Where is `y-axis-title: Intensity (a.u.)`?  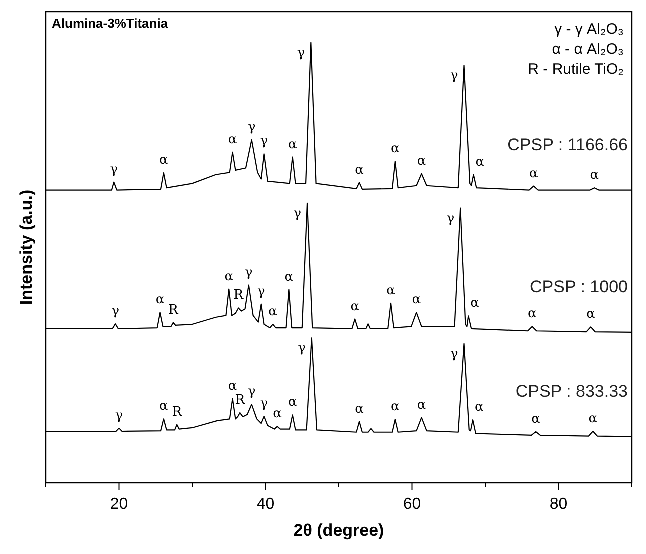 y-axis-title: Intensity (a.u.) is located at coordinates (26, 248).